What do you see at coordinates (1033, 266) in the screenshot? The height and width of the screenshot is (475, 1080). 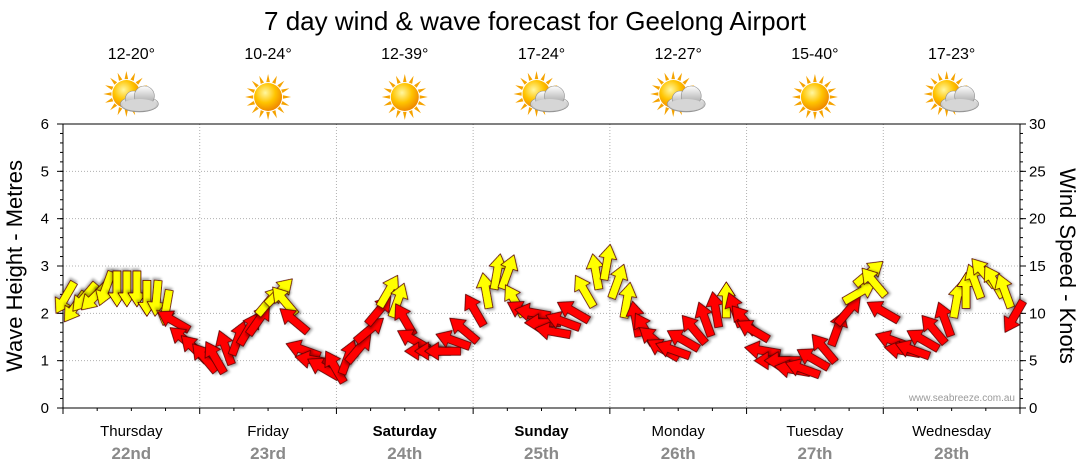 I see `right-y-axis: 0 5 10 15 20 25 30` at bounding box center [1033, 266].